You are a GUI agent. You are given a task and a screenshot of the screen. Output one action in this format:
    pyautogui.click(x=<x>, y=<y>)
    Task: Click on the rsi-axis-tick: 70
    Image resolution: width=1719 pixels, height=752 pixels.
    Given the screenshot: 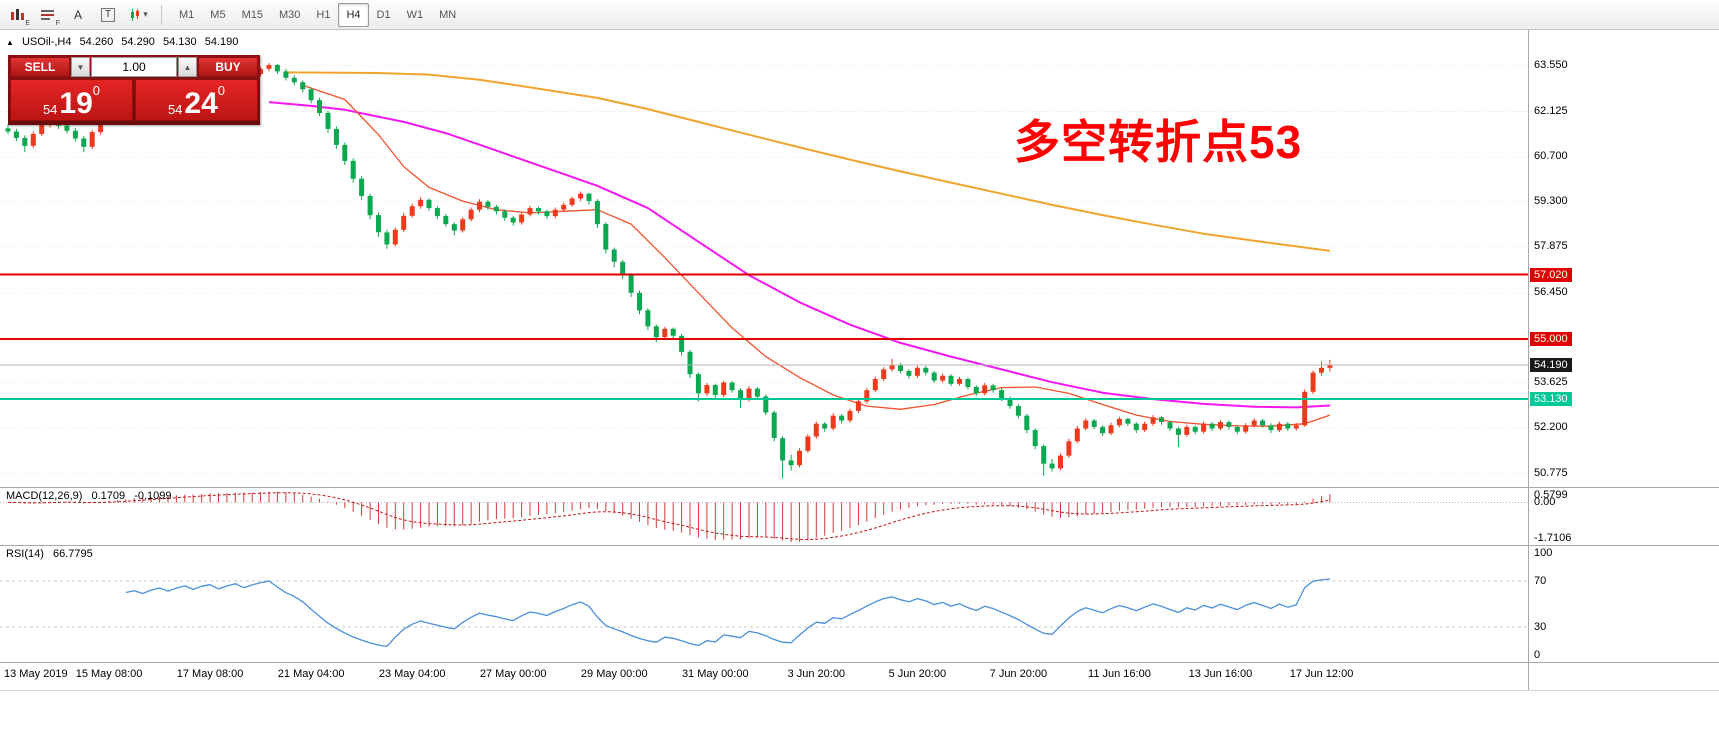 What is the action you would take?
    pyautogui.click(x=1540, y=580)
    